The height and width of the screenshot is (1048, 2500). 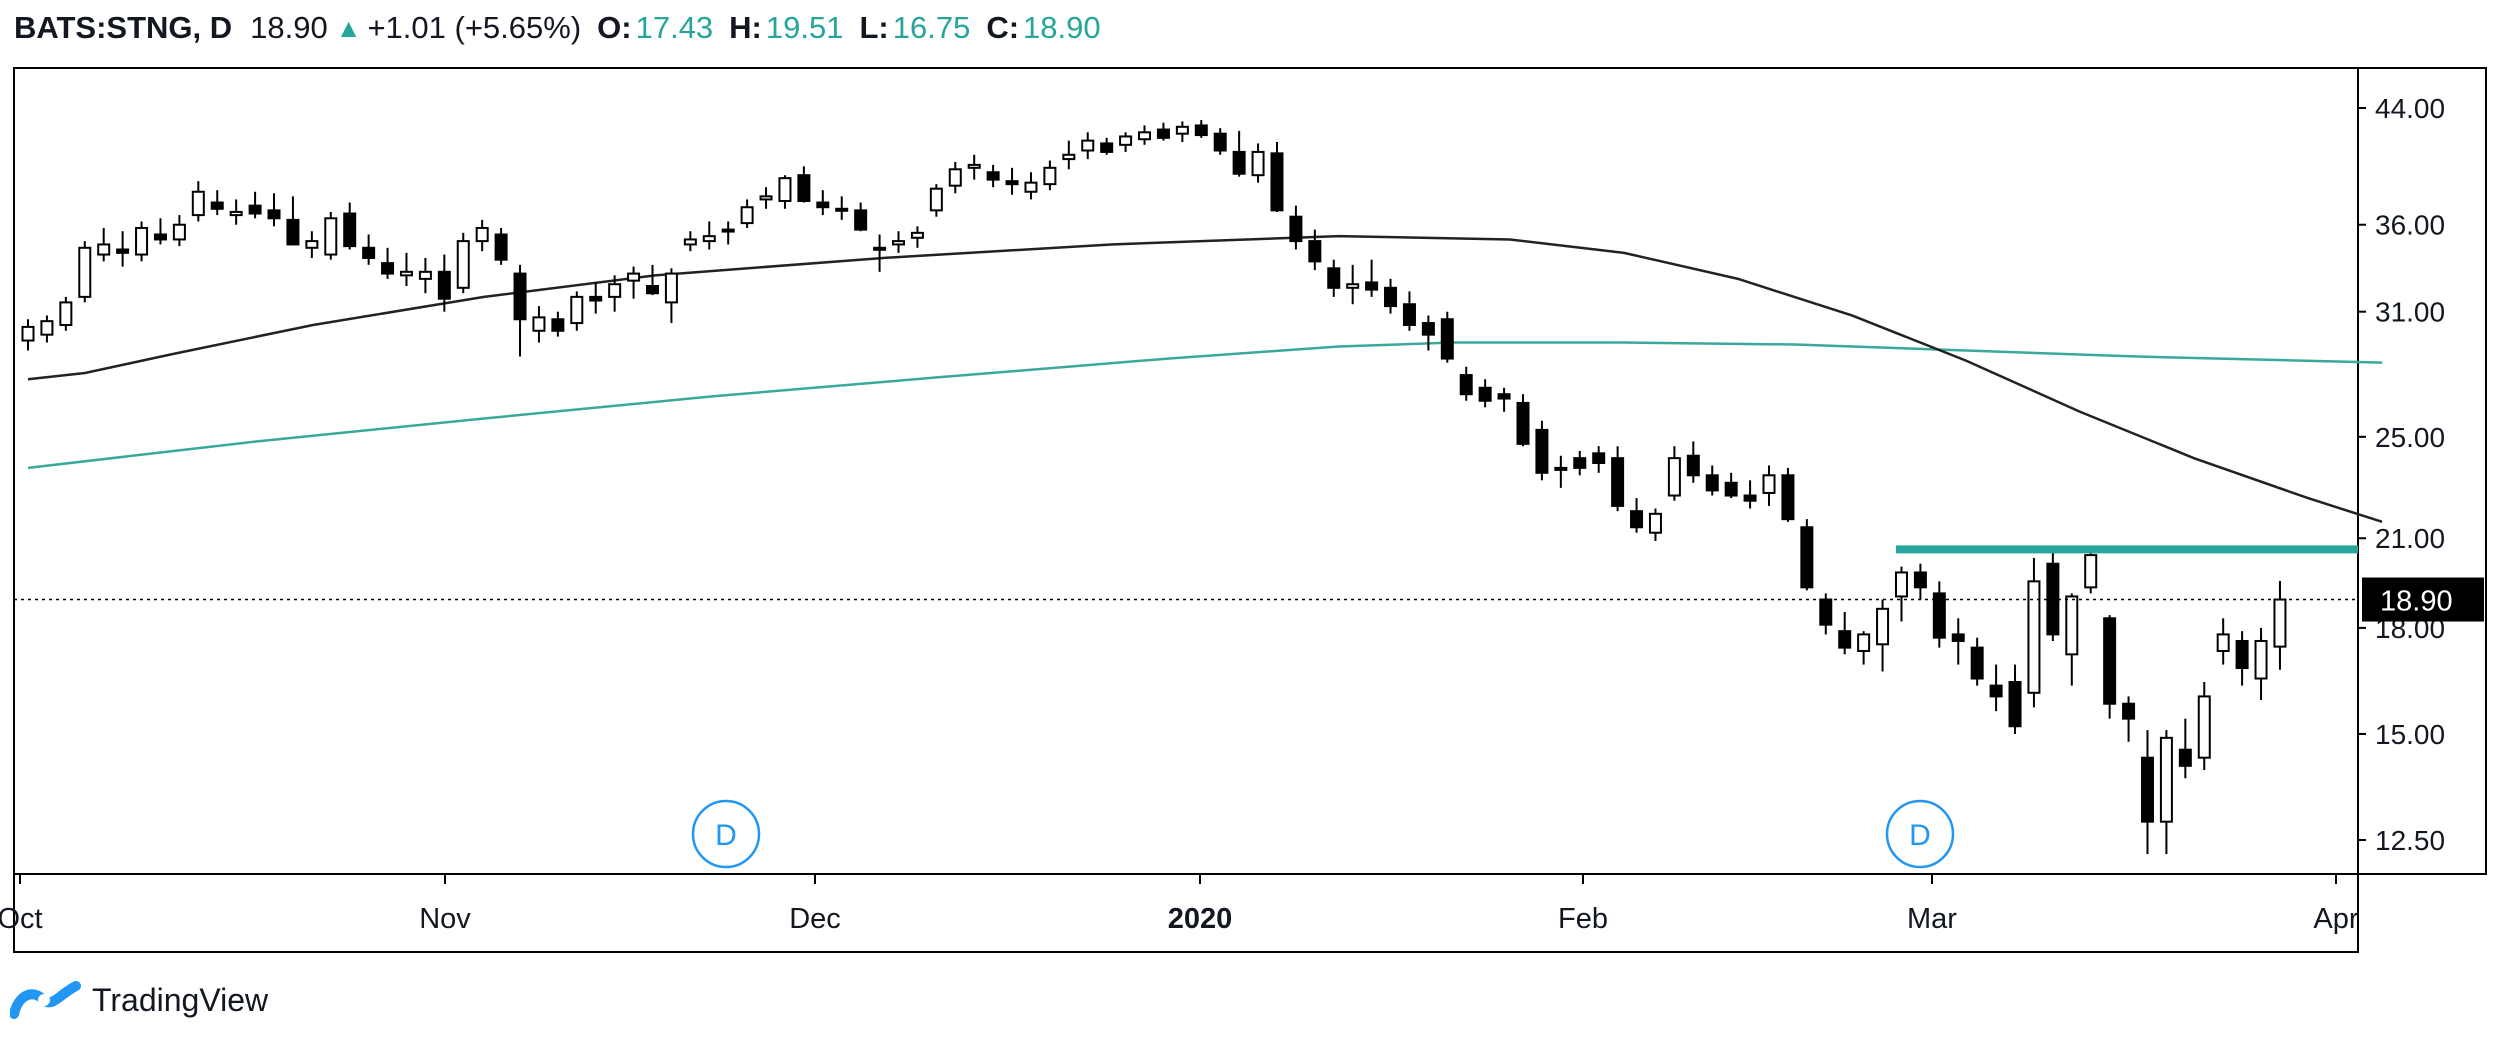 What do you see at coordinates (815, 919) in the screenshot?
I see `x-tick-label: Dec` at bounding box center [815, 919].